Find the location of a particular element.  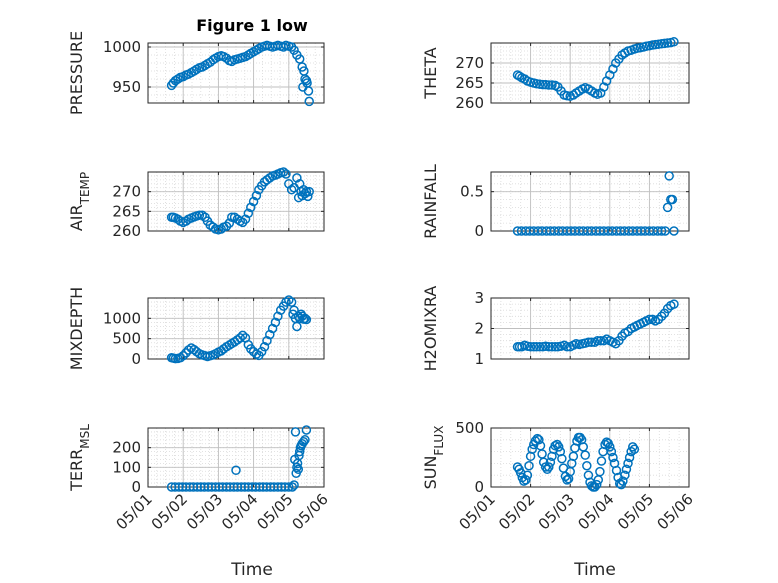

y-axis-label: SUNFLUX is located at coordinates (433, 458).